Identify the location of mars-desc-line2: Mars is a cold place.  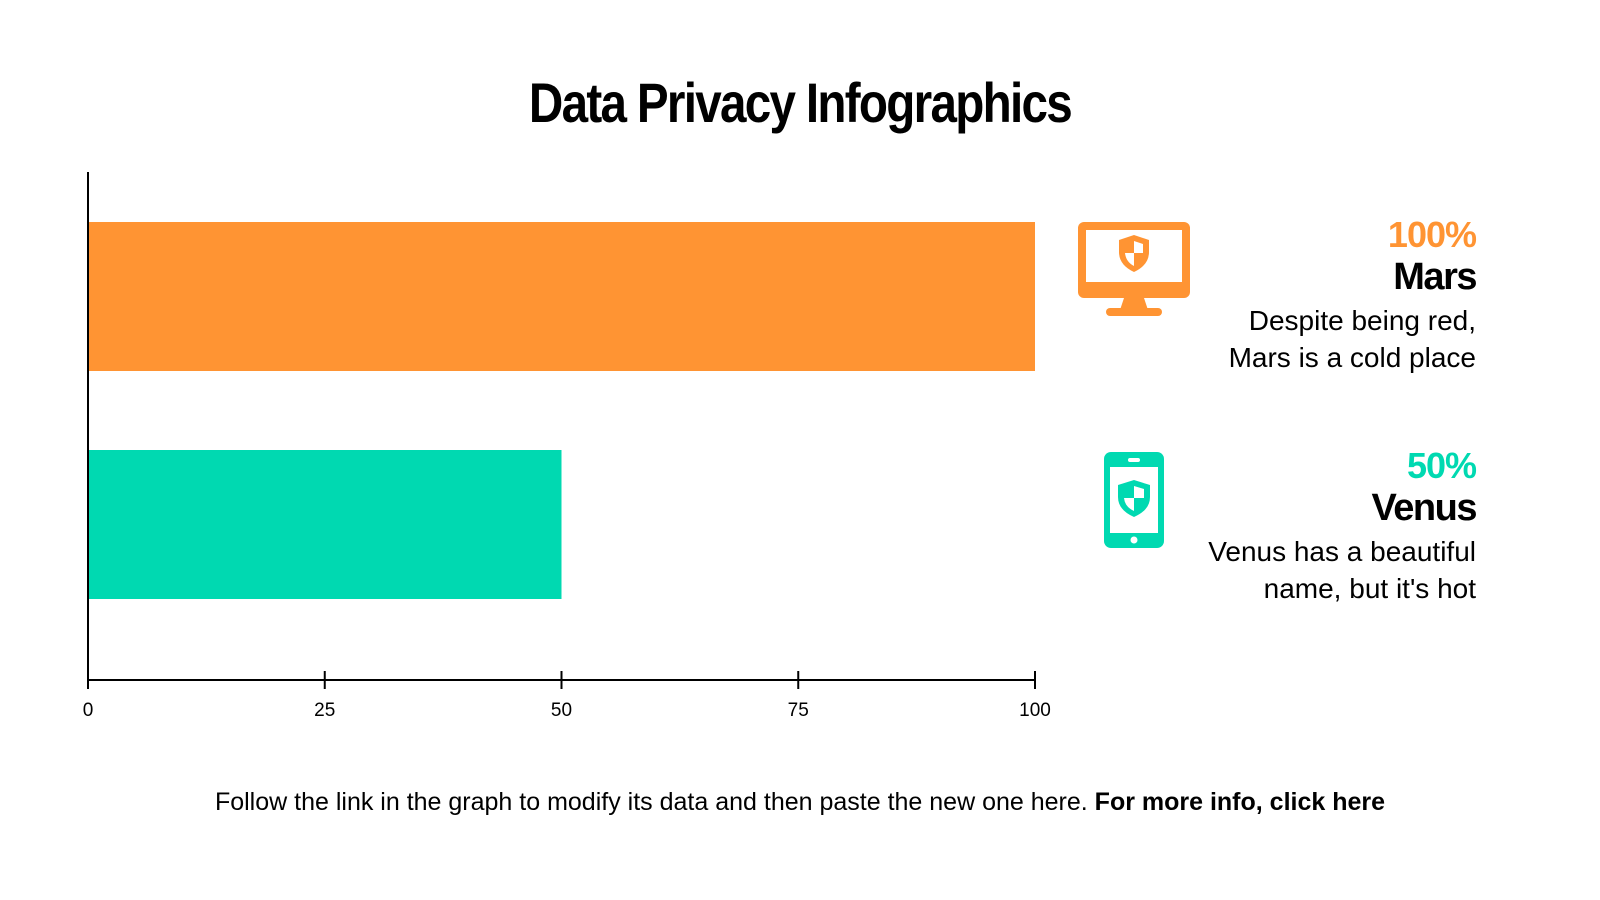
(1352, 357).